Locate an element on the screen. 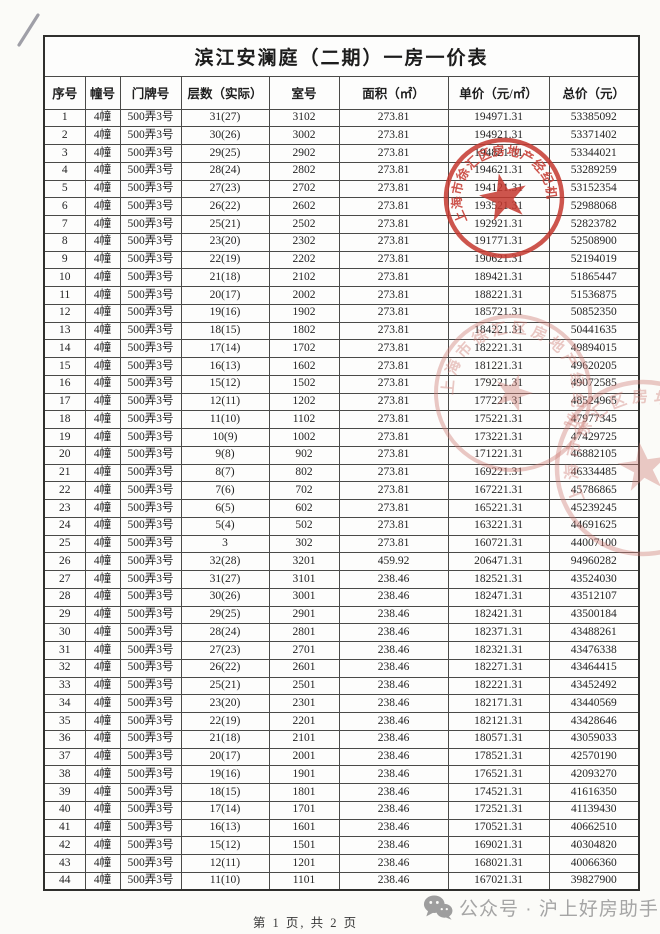 This screenshot has height=934, width=660. table-cell: 302 is located at coordinates (304, 544).